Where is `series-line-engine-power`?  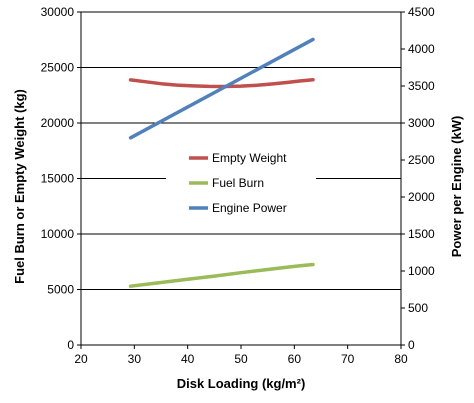
series-line-engine-power is located at coordinates (221, 88).